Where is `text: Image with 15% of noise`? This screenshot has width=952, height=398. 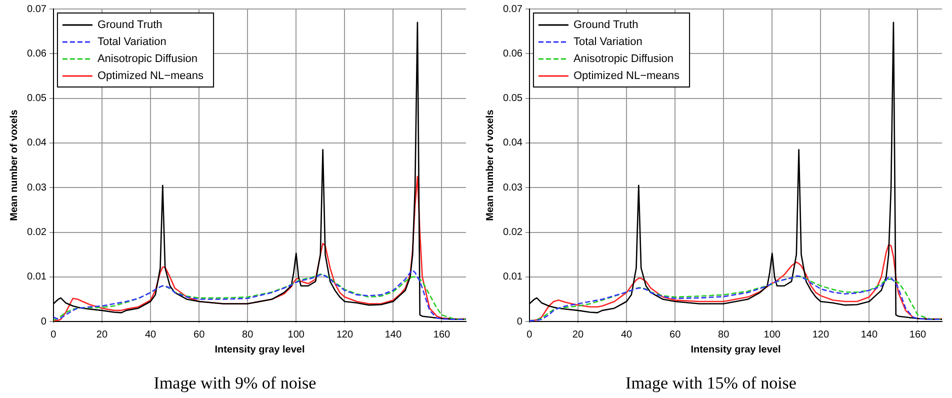
text: Image with 15% of noise is located at coordinates (711, 382).